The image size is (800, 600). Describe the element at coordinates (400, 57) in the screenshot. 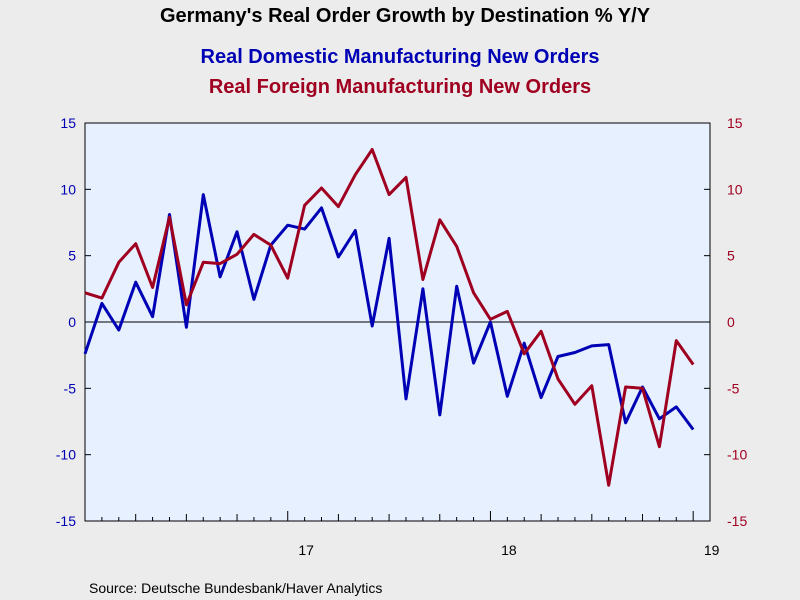

I see `legend-domestic: Real Domestic Manufacturing New Orders` at that location.